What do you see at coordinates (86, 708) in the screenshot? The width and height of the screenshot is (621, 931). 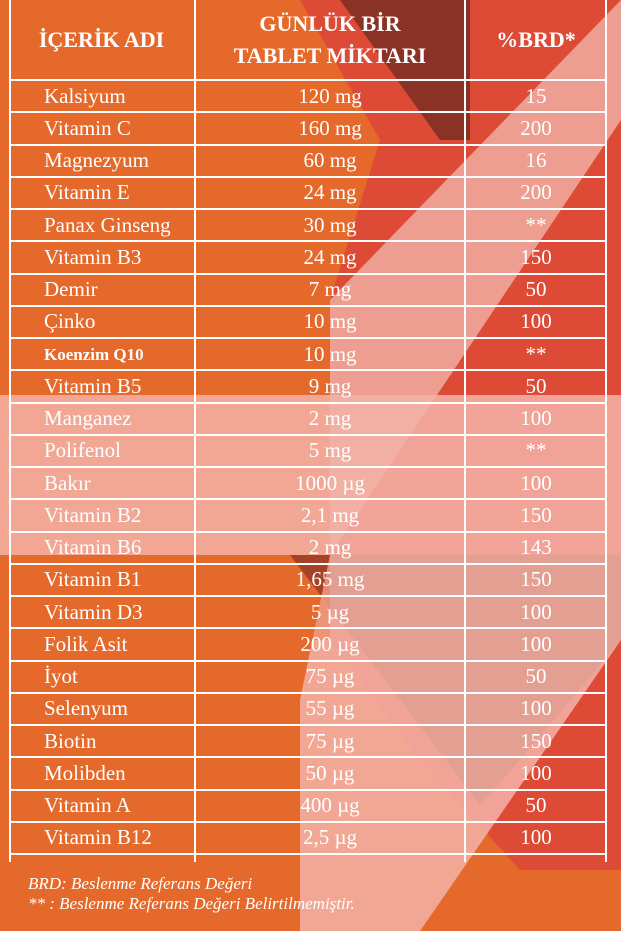 I see `ingredient-name-cell: Selenyum` at bounding box center [86, 708].